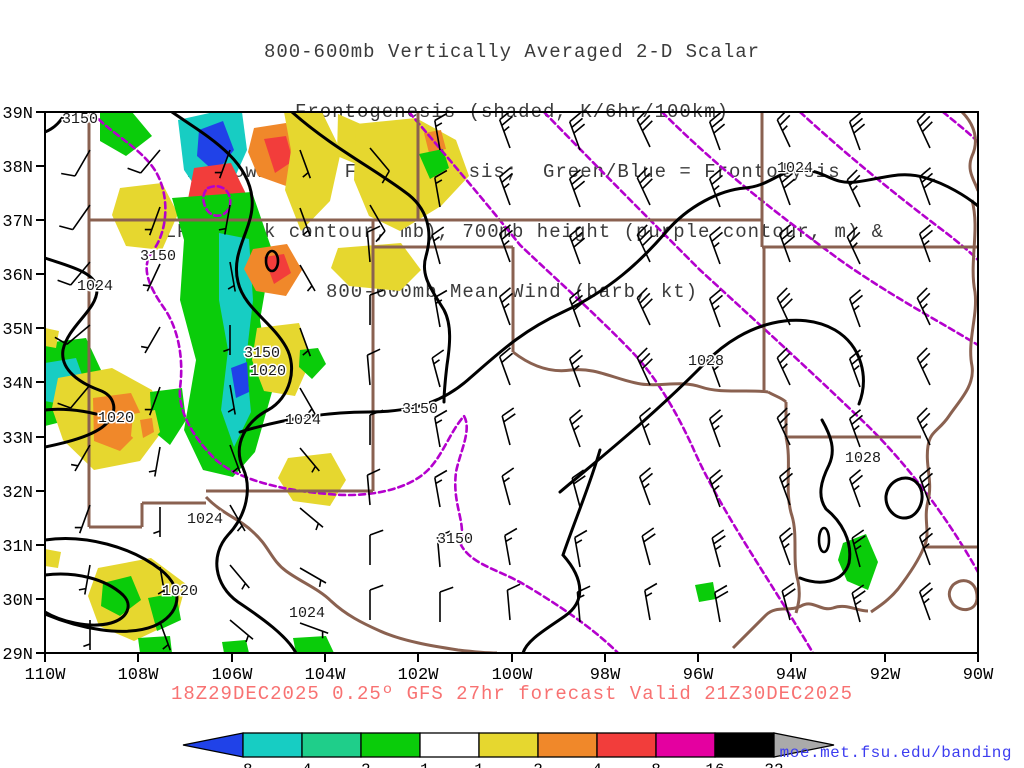 This screenshot has width=1024, height=768. Describe the element at coordinates (804, 745) in the screenshot. I see `colorbar-right-arrow` at that location.